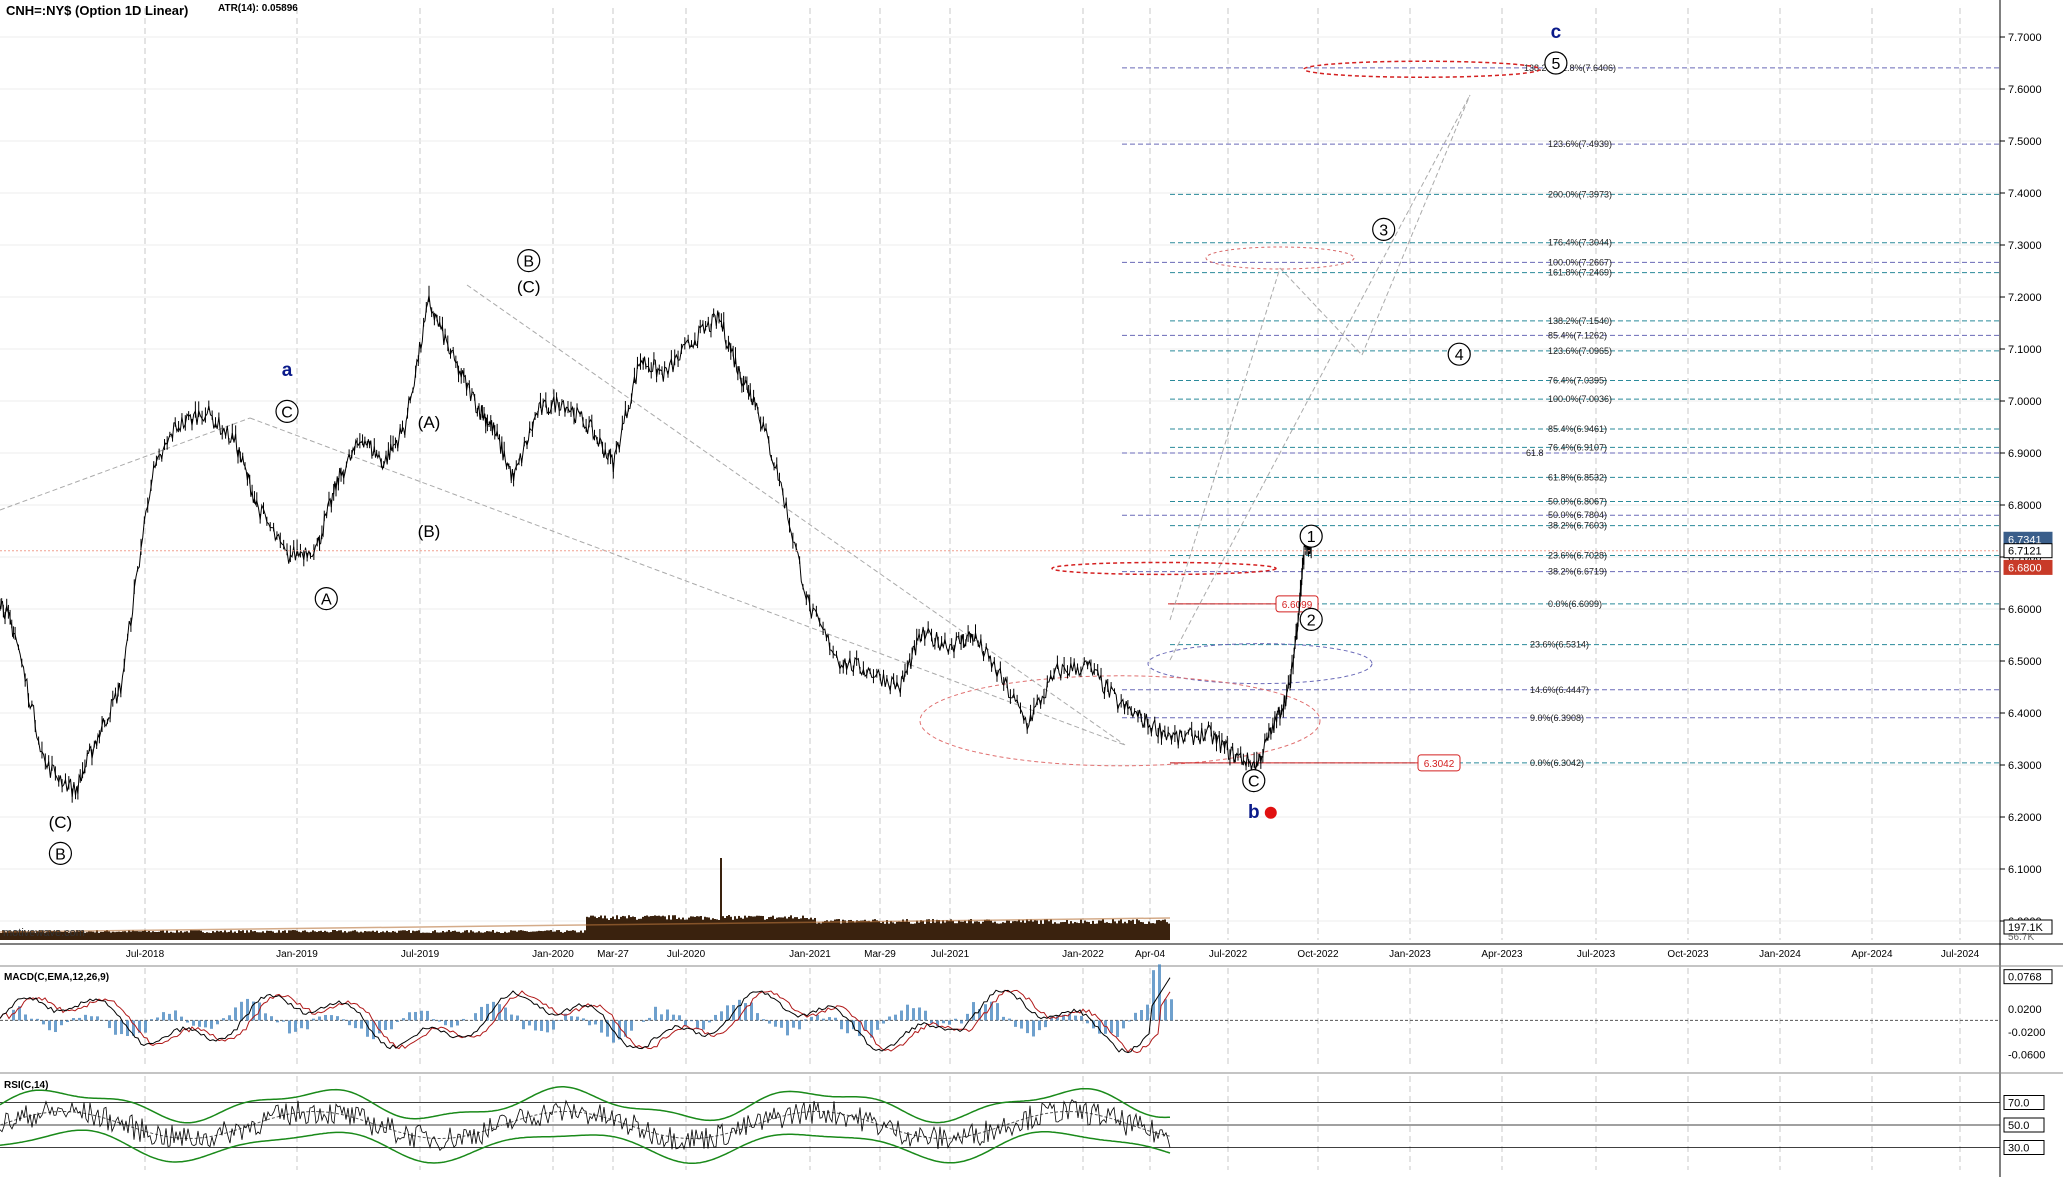 Image resolution: width=2063 pixels, height=1177 pixels. I want to click on fib-level-label: 176.4%(7.3044), so click(1580, 243).